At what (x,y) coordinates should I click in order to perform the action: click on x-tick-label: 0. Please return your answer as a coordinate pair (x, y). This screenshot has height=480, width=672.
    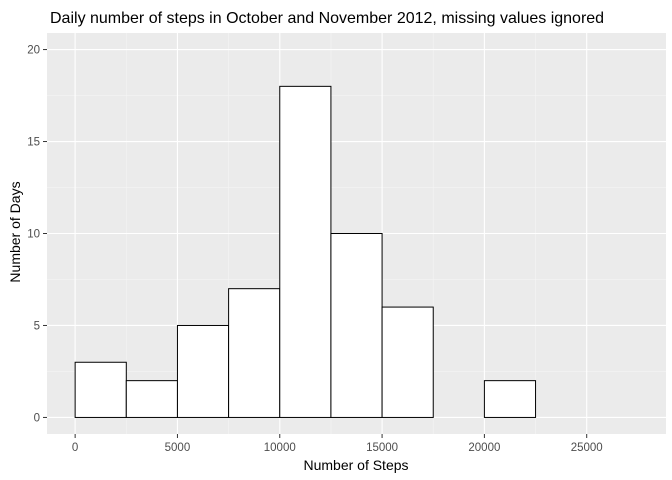
    Looking at the image, I should click on (75, 448).